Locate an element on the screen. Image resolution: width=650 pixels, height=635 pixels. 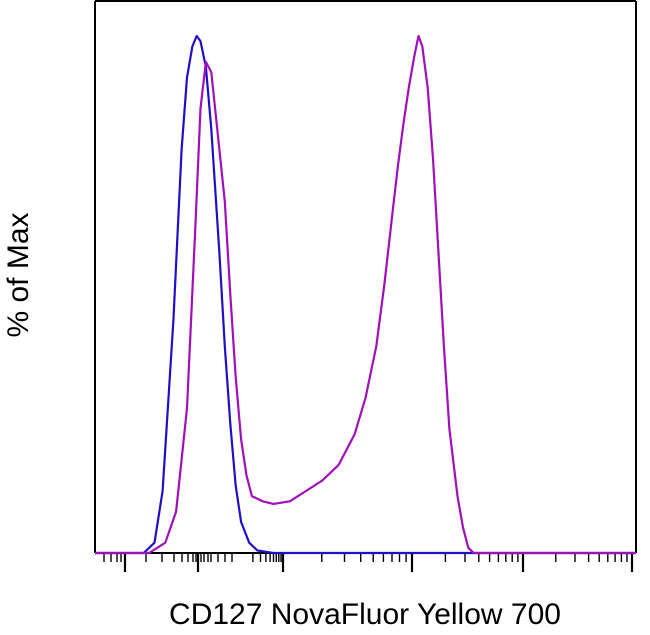
y-axis-title: % of Max is located at coordinates (18, 274).